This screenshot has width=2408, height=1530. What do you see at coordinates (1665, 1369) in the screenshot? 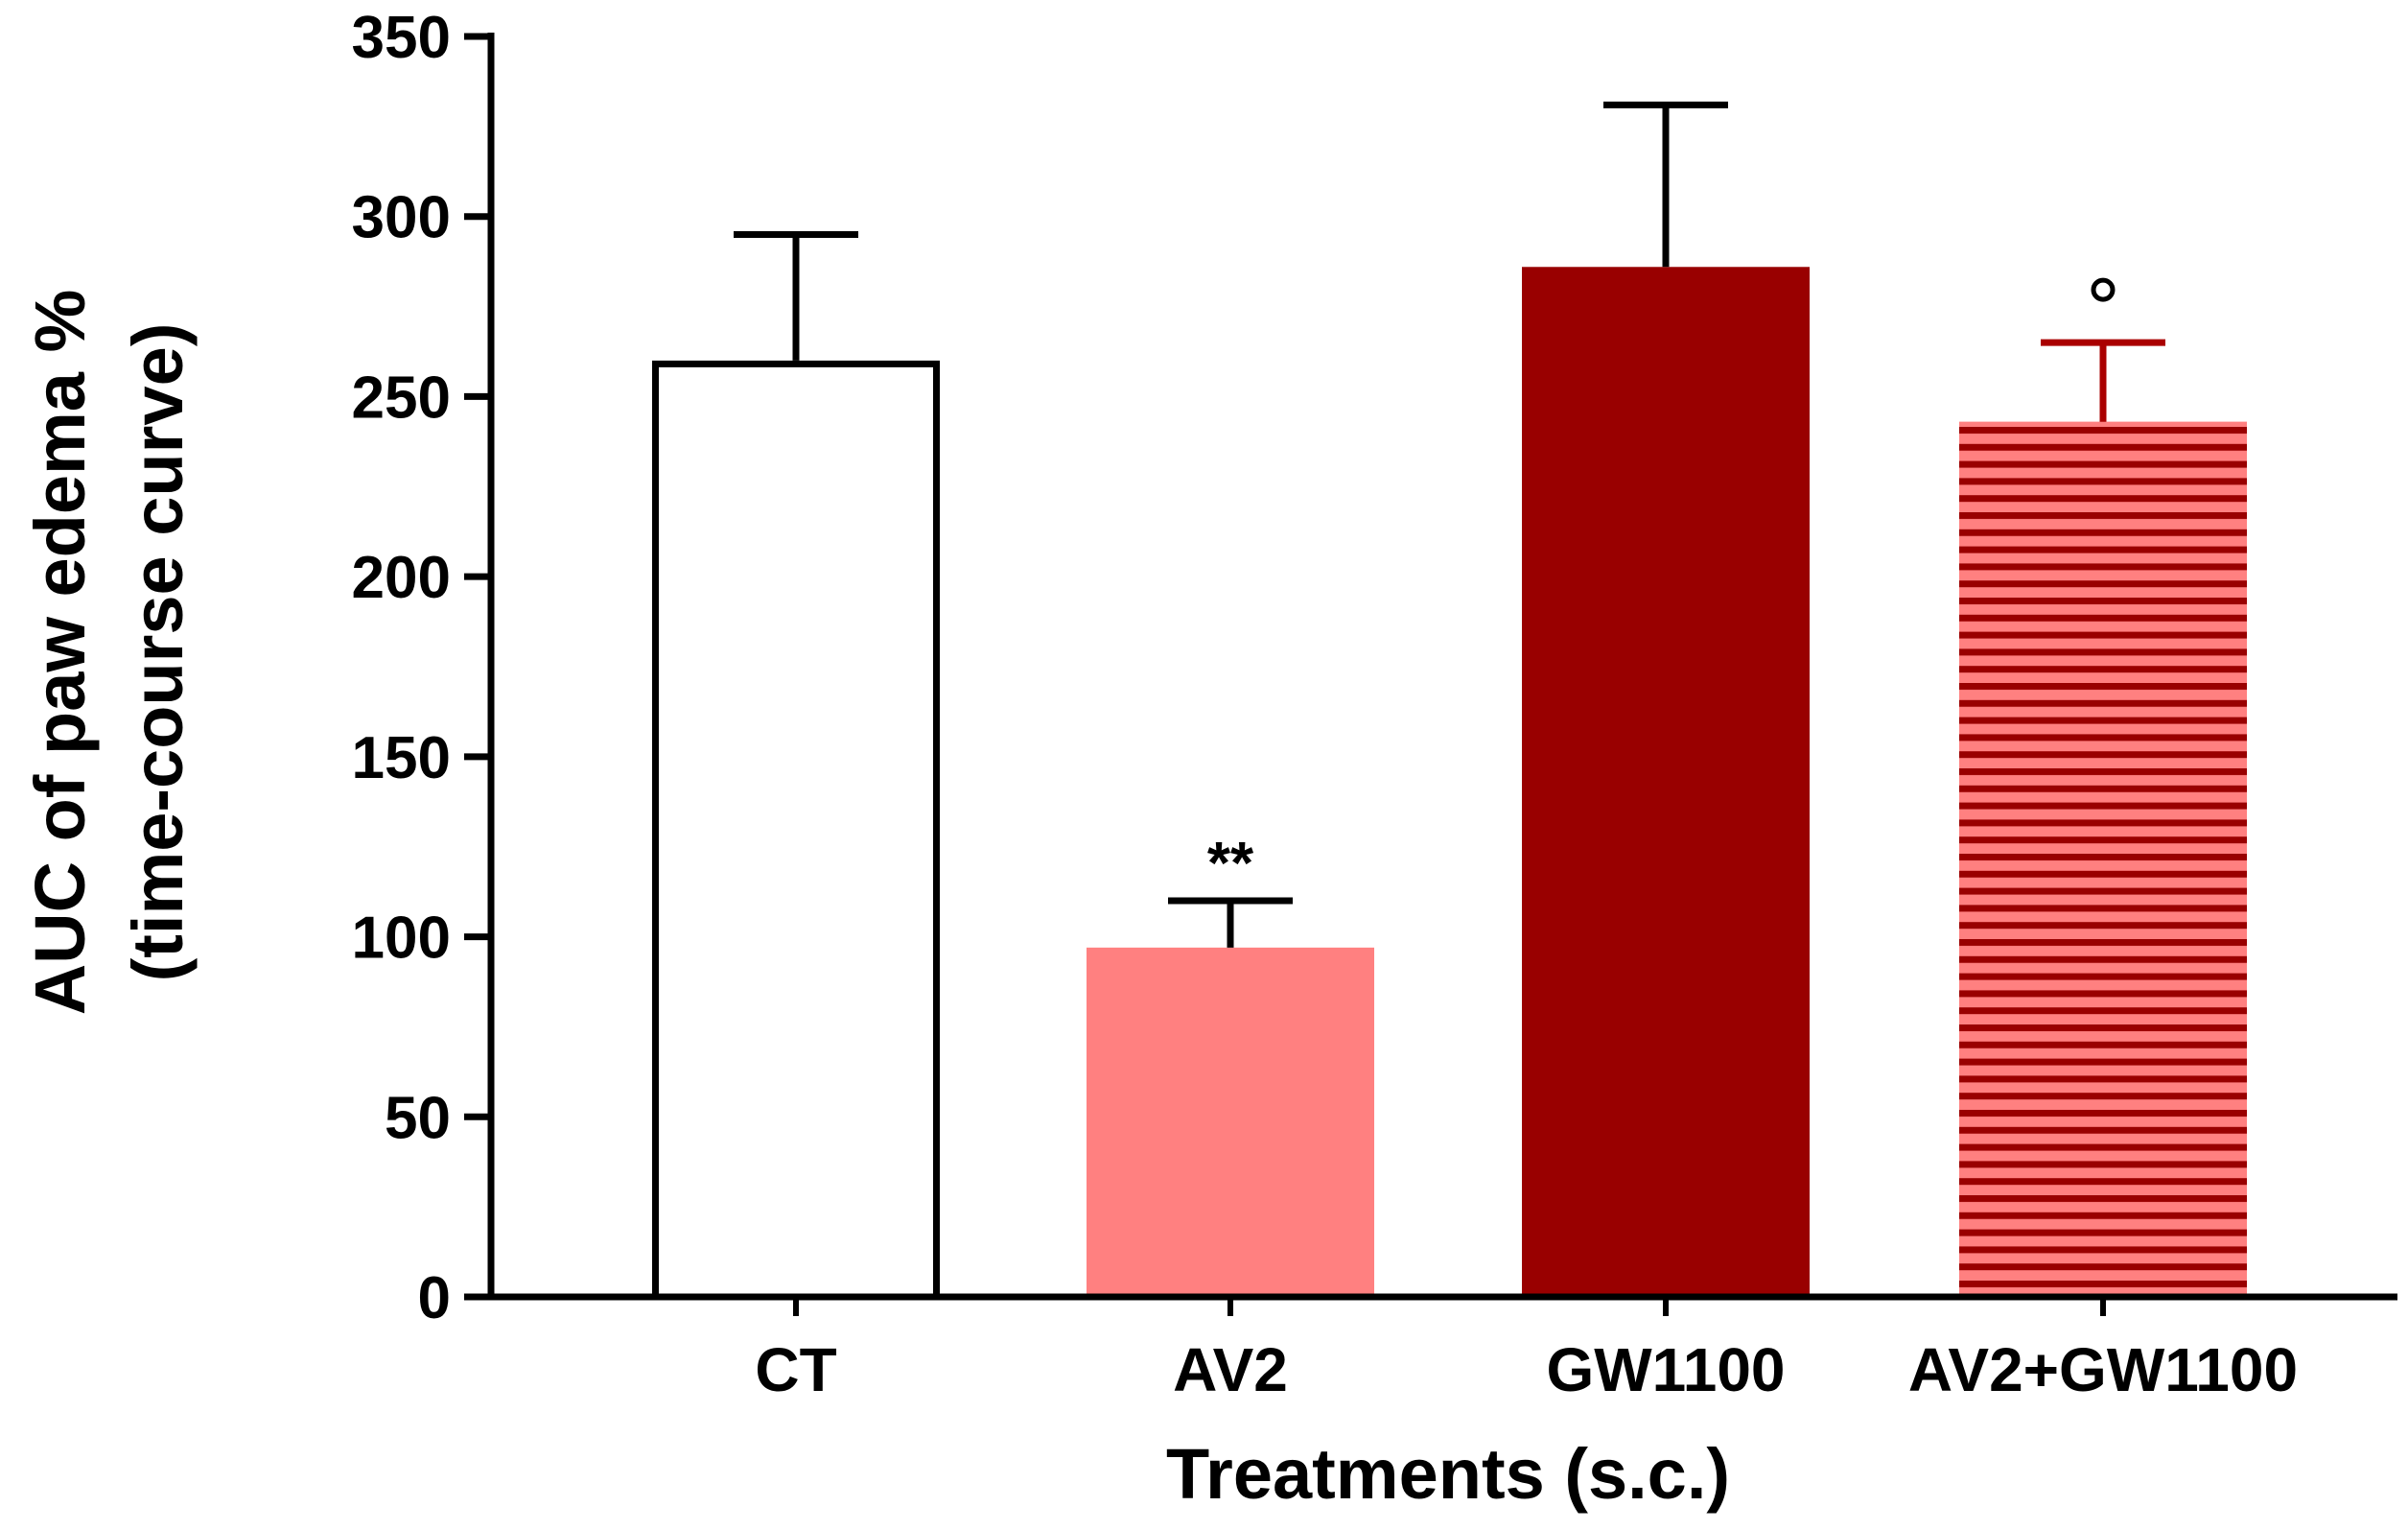
I see `x-tick-label: GW1100` at bounding box center [1665, 1369].